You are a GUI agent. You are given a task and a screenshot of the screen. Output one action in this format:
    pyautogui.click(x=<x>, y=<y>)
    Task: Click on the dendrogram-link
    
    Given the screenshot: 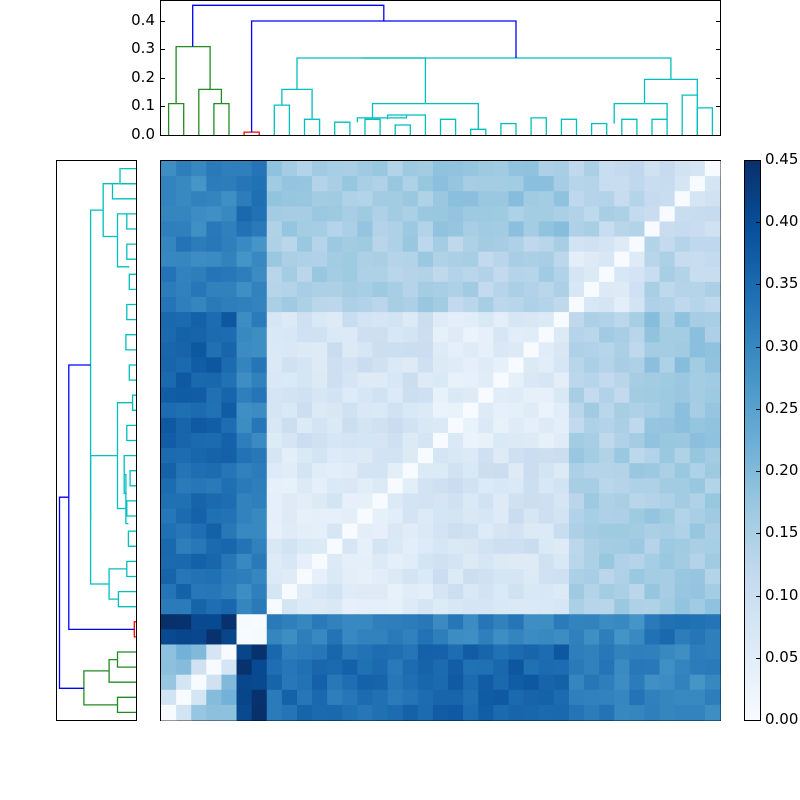 What is the action you would take?
    pyautogui.click(x=123, y=191)
    